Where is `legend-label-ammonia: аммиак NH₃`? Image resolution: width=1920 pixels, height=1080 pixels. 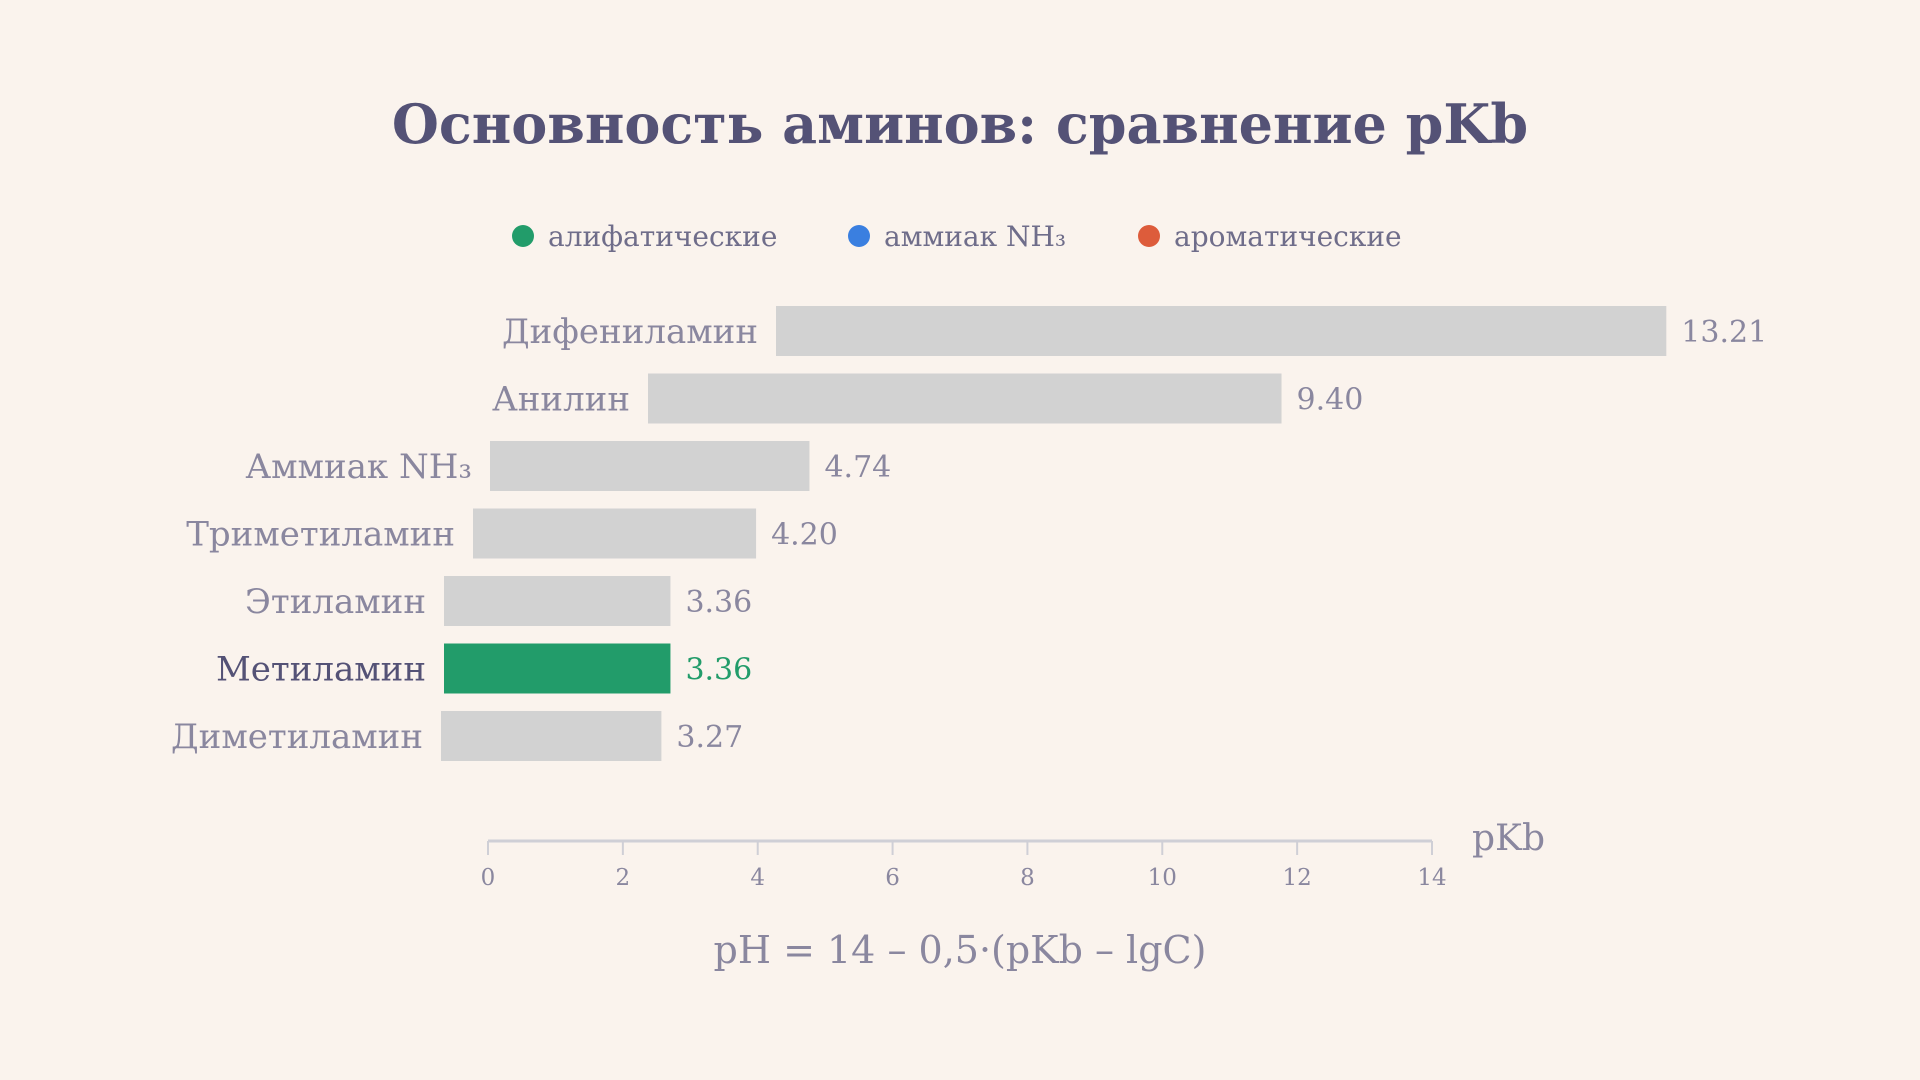
legend-label-ammonia: аммиак NH₃ is located at coordinates (975, 236).